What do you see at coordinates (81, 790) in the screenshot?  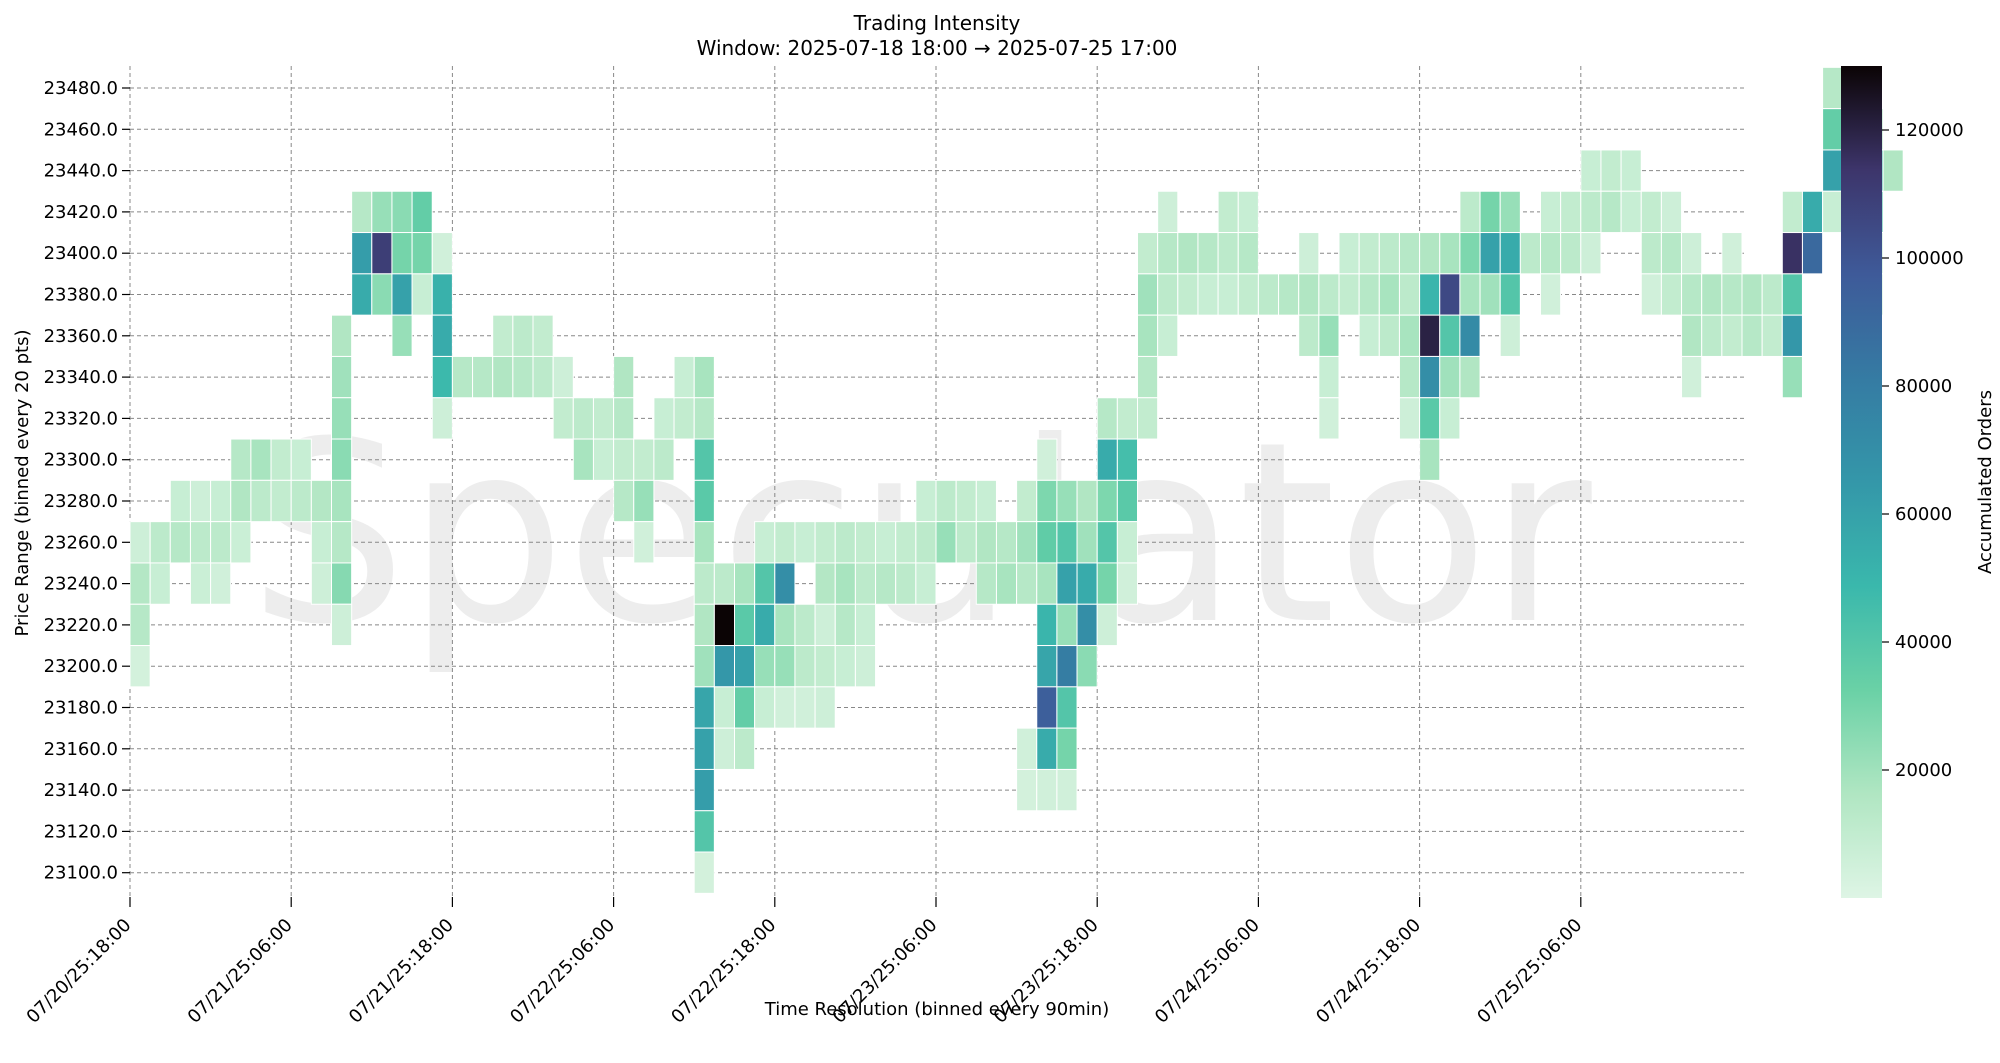 I see `y-tick-label: 23140.0` at bounding box center [81, 790].